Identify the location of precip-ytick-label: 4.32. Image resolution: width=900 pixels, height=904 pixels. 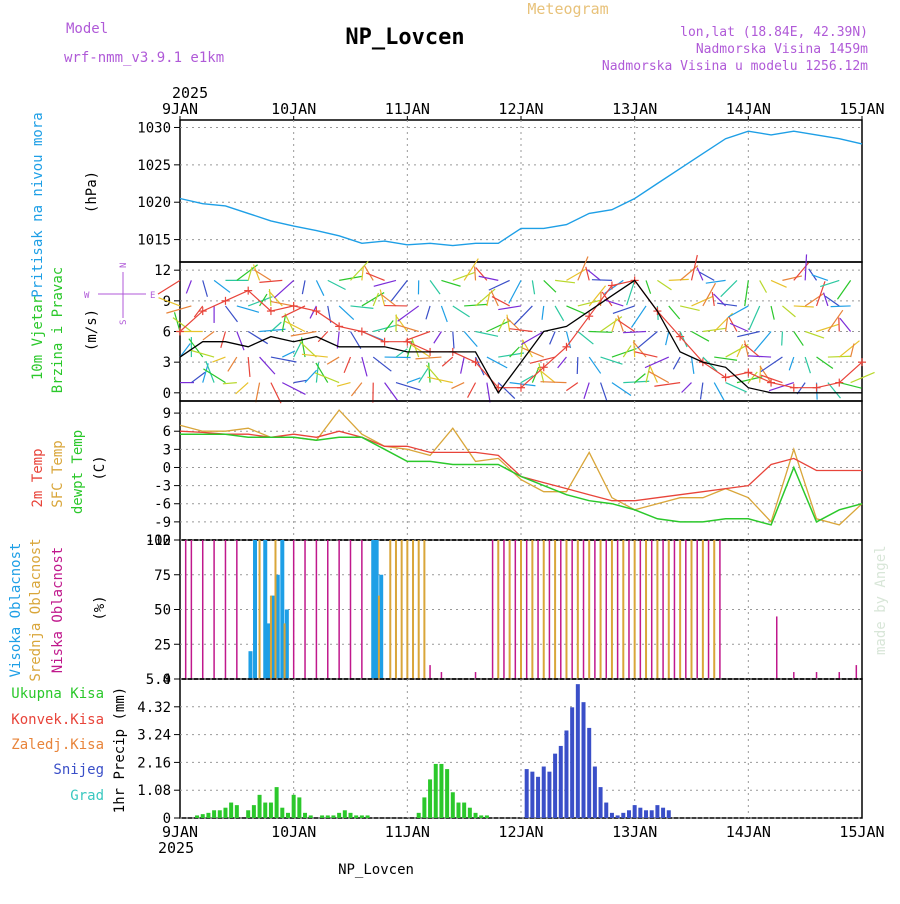
(154, 708).